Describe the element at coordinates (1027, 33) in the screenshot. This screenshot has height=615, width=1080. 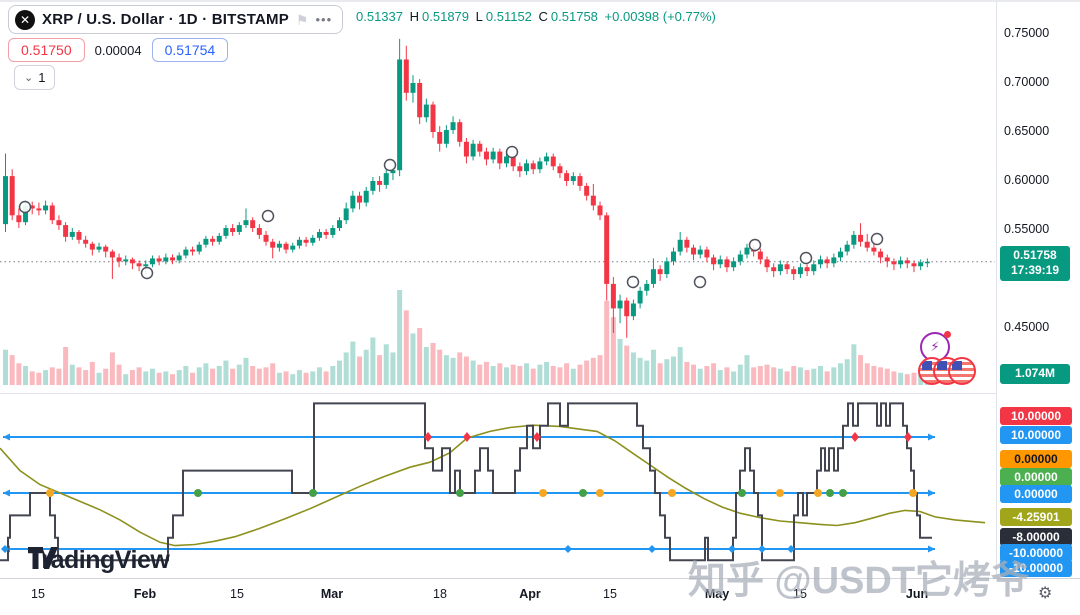
I see `price-axis-label: 0.75000` at that location.